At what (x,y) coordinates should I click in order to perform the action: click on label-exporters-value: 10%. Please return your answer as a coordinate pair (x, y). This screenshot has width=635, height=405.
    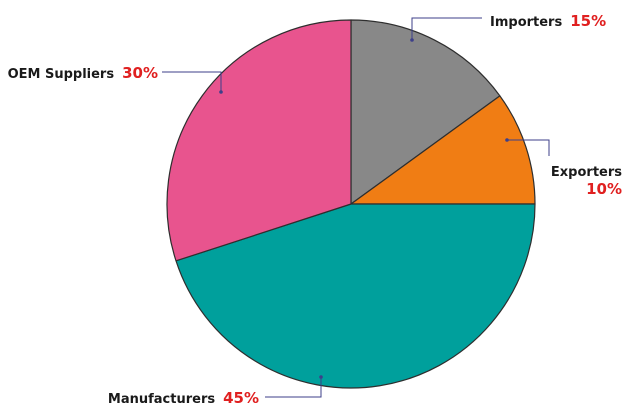
    Looking at the image, I should click on (604, 189).